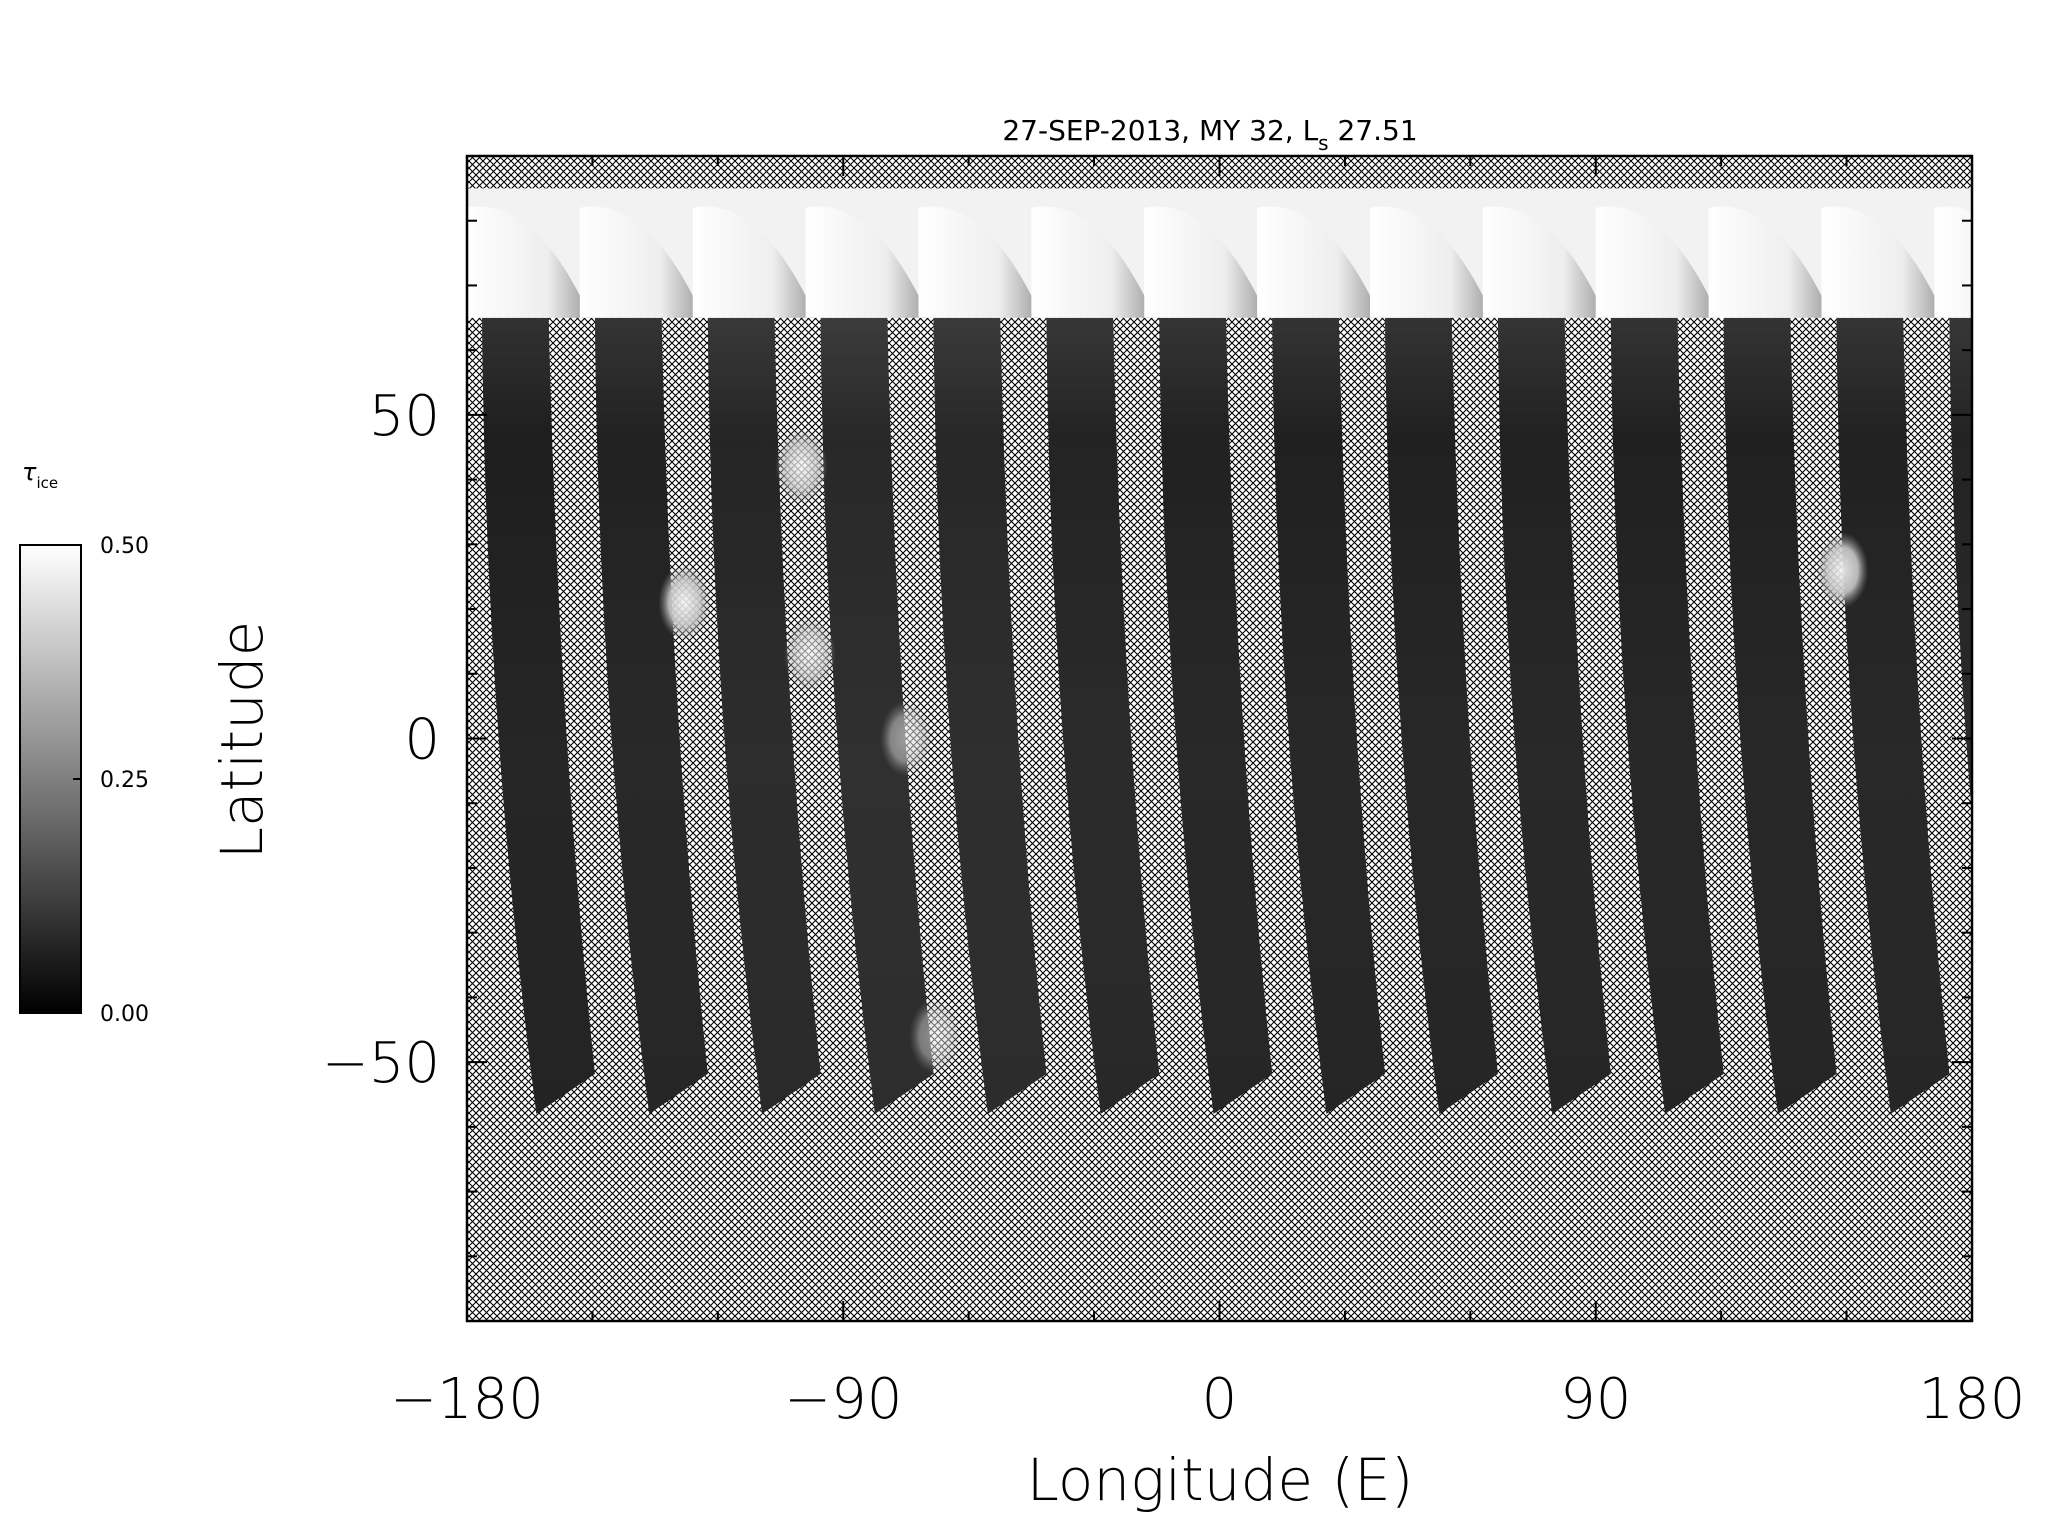 The height and width of the screenshot is (1536, 2048). What do you see at coordinates (50, 779) in the screenshot?
I see `colorbar-gradient` at bounding box center [50, 779].